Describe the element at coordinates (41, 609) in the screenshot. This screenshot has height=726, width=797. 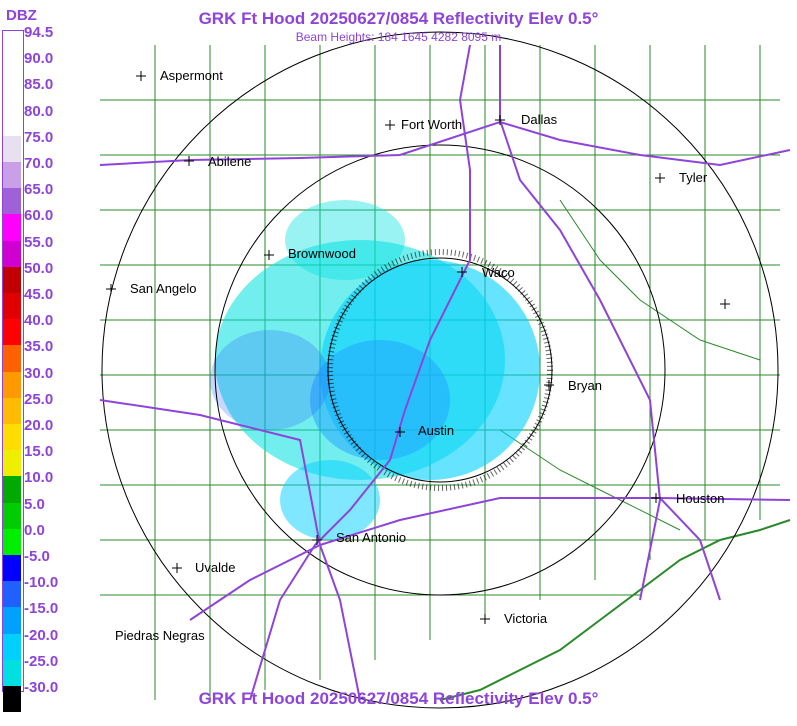
I see `legend-label: -15.0` at that location.